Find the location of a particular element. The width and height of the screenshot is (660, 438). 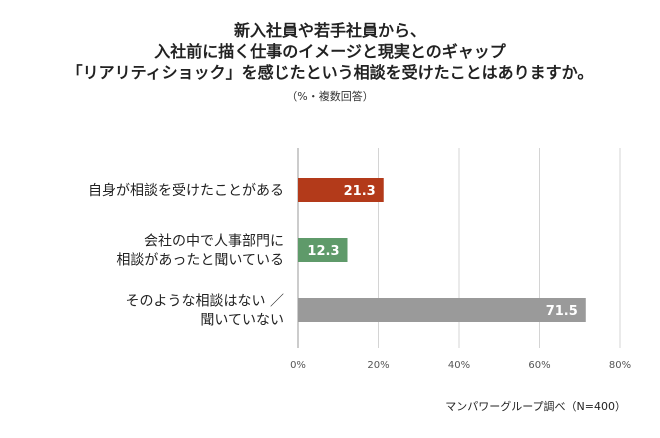

chart-subtitle: （%・複数回答） is located at coordinates (330, 96).